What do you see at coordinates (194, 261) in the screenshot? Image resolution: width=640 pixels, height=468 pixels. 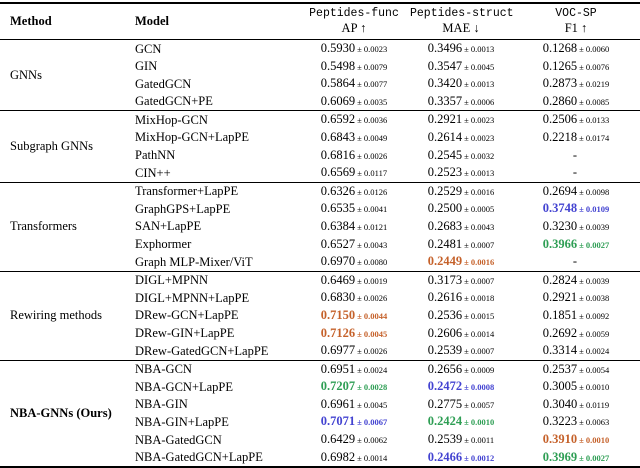 I see `model-name: Graph MLP-Mixer/ViT` at bounding box center [194, 261].